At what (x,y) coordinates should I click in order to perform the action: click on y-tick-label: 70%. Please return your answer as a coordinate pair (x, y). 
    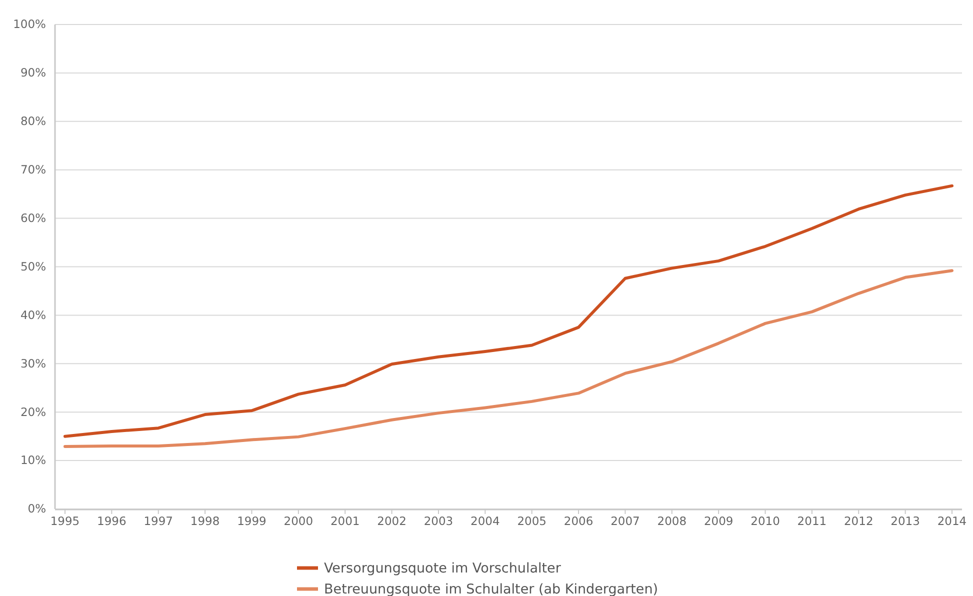
    Looking at the image, I should click on (33, 169).